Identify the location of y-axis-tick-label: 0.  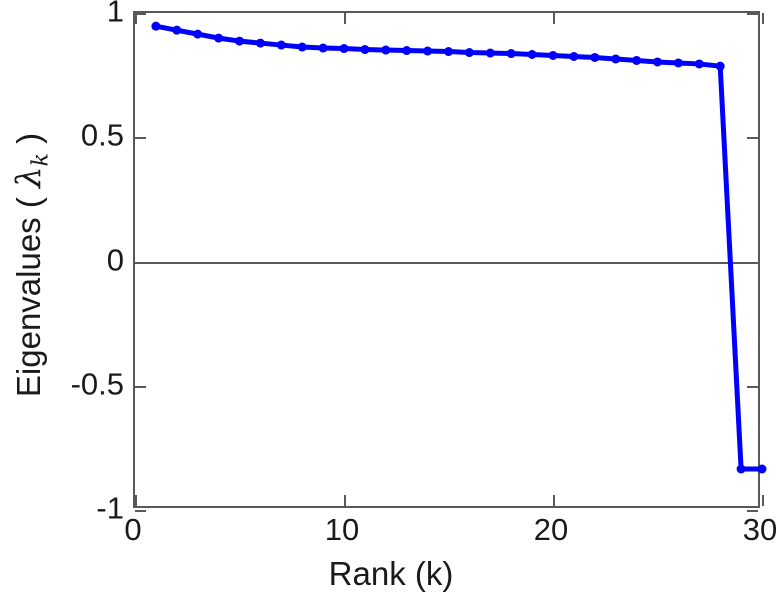
(115, 259).